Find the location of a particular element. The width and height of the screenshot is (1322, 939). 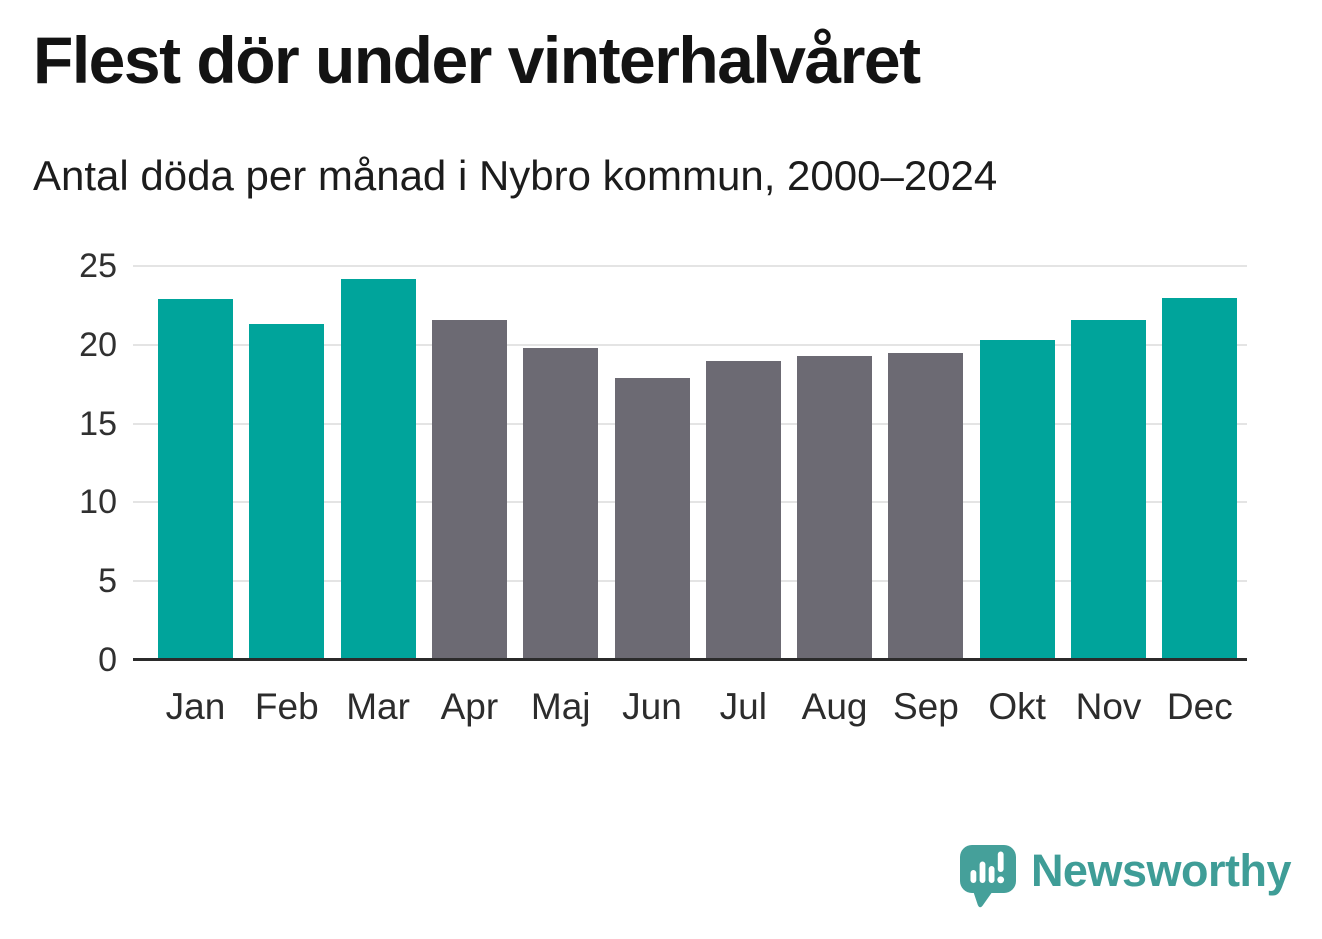

y-axis-tick-10: 10 is located at coordinates (98, 502).